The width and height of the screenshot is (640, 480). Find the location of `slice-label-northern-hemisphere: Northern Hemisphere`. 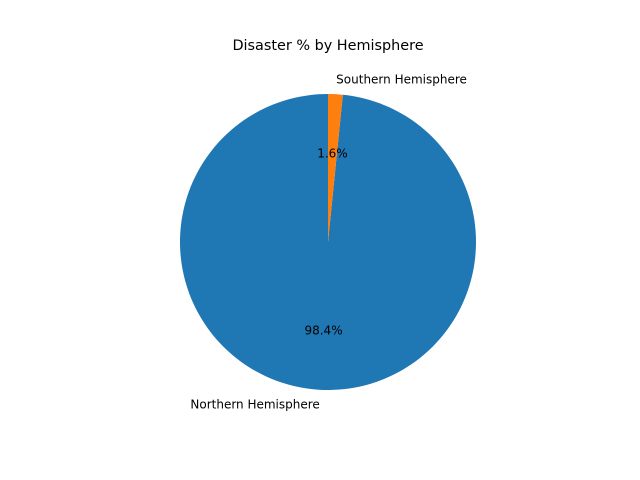

slice-label-northern-hemisphere: Northern Hemisphere is located at coordinates (254, 405).